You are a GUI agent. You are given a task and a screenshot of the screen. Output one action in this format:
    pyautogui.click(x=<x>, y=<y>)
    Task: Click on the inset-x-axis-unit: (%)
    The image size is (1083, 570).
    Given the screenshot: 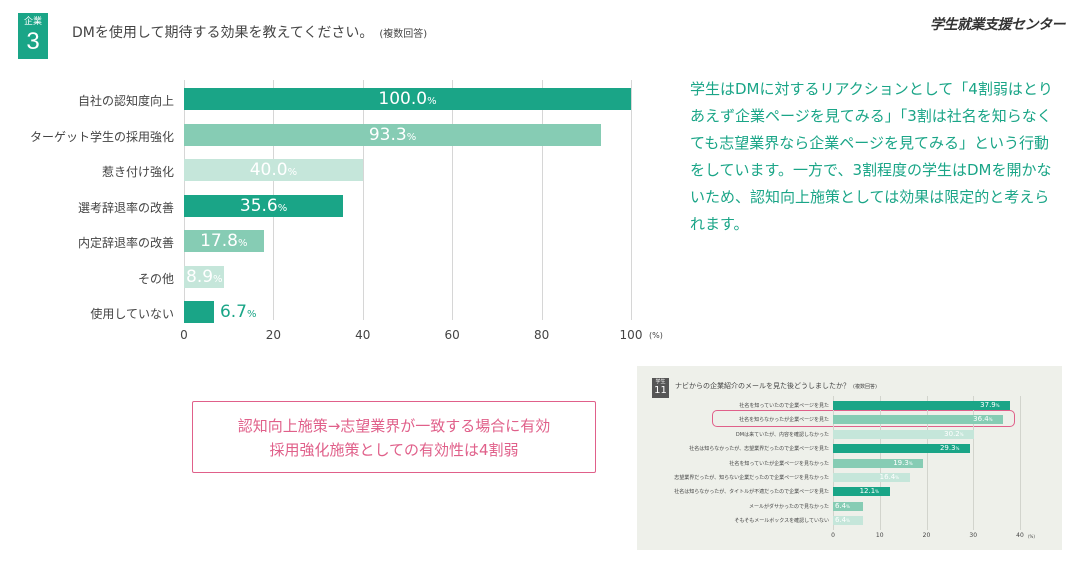 What is the action you would take?
    pyautogui.click(x=1031, y=536)
    